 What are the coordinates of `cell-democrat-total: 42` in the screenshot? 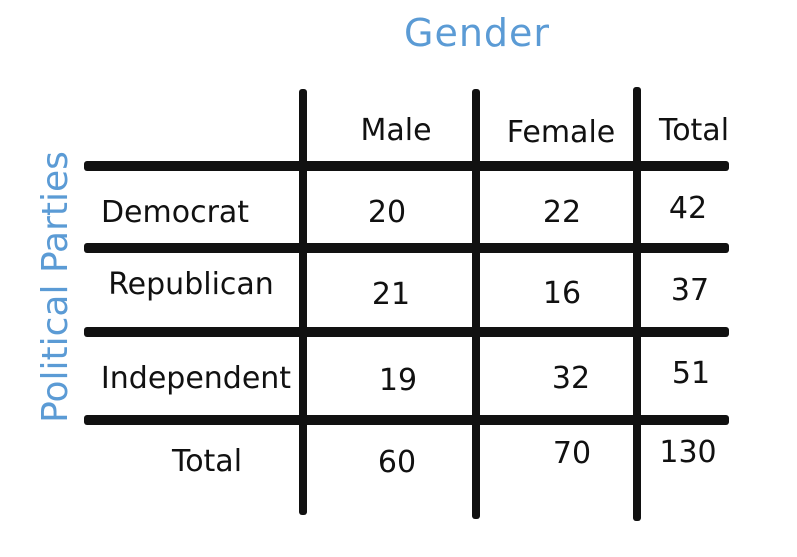 It's located at (688, 208).